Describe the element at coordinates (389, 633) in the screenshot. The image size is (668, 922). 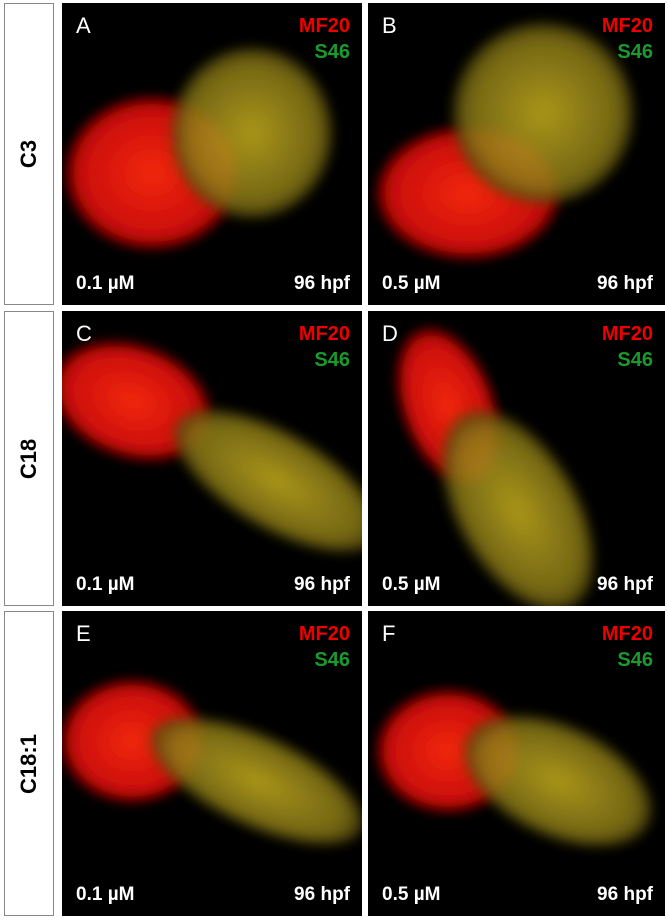
I see `panel-letter: F` at that location.